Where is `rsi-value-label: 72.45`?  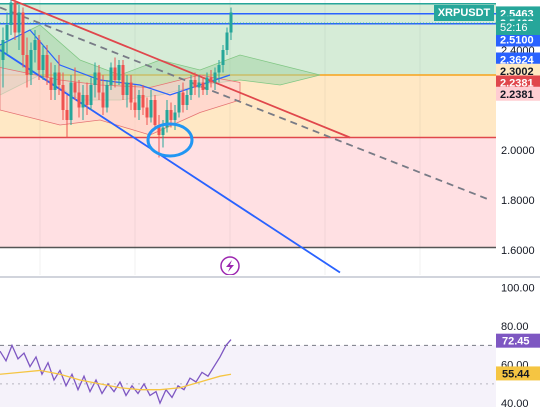 rsi-value-label: 72.45 is located at coordinates (518, 340).